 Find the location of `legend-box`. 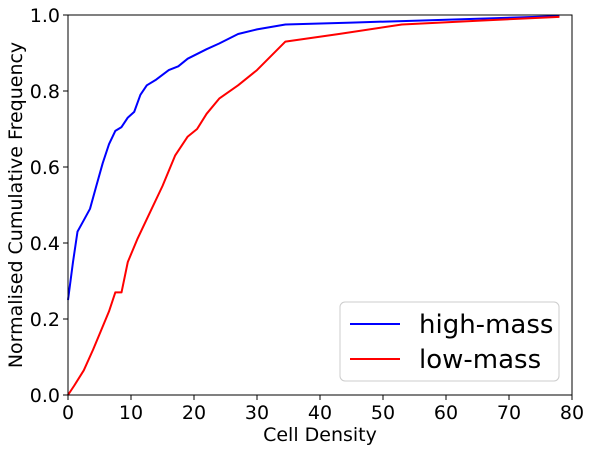

legend-box is located at coordinates (449, 341).